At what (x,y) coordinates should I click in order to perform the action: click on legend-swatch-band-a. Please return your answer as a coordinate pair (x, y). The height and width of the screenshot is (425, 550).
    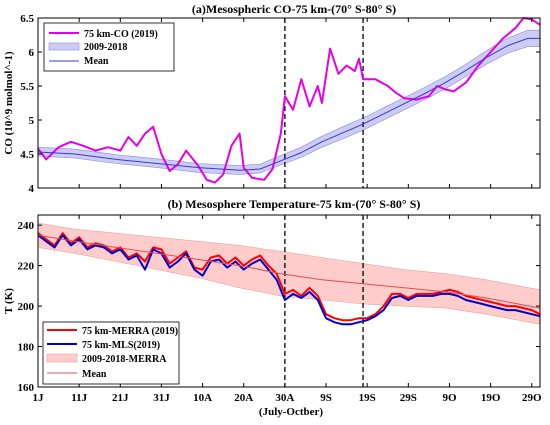
    Looking at the image, I should click on (64, 46).